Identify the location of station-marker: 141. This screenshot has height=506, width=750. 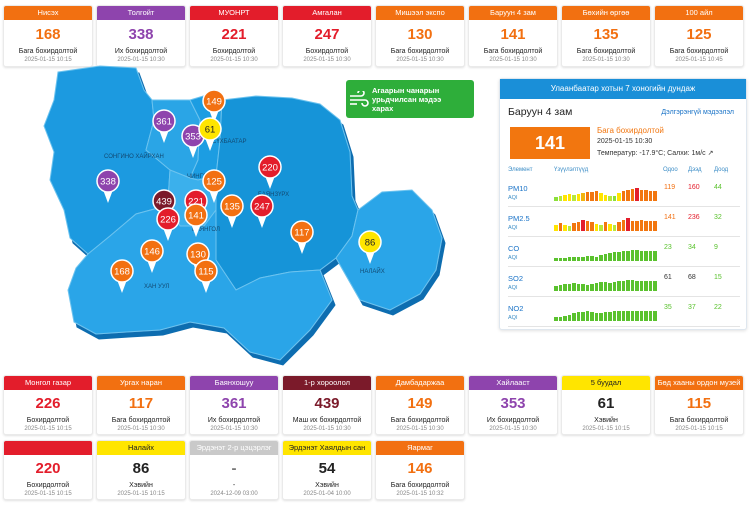
(196, 220).